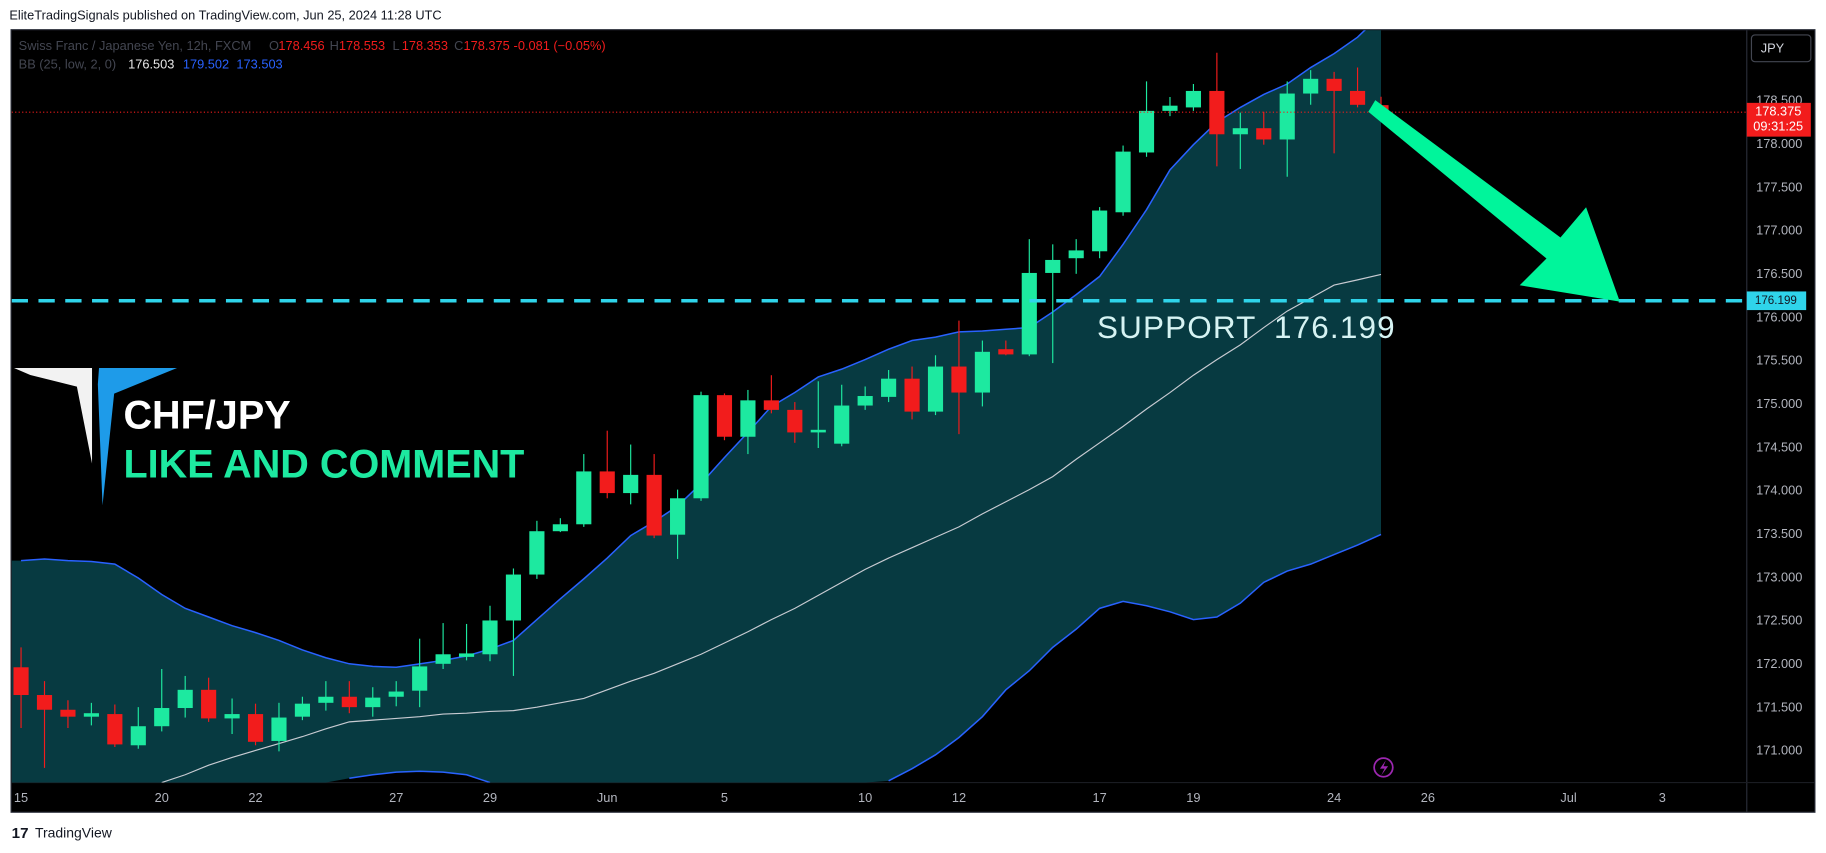 Image resolution: width=1826 pixels, height=853 pixels. I want to click on x-tick-label: 26, so click(1428, 797).